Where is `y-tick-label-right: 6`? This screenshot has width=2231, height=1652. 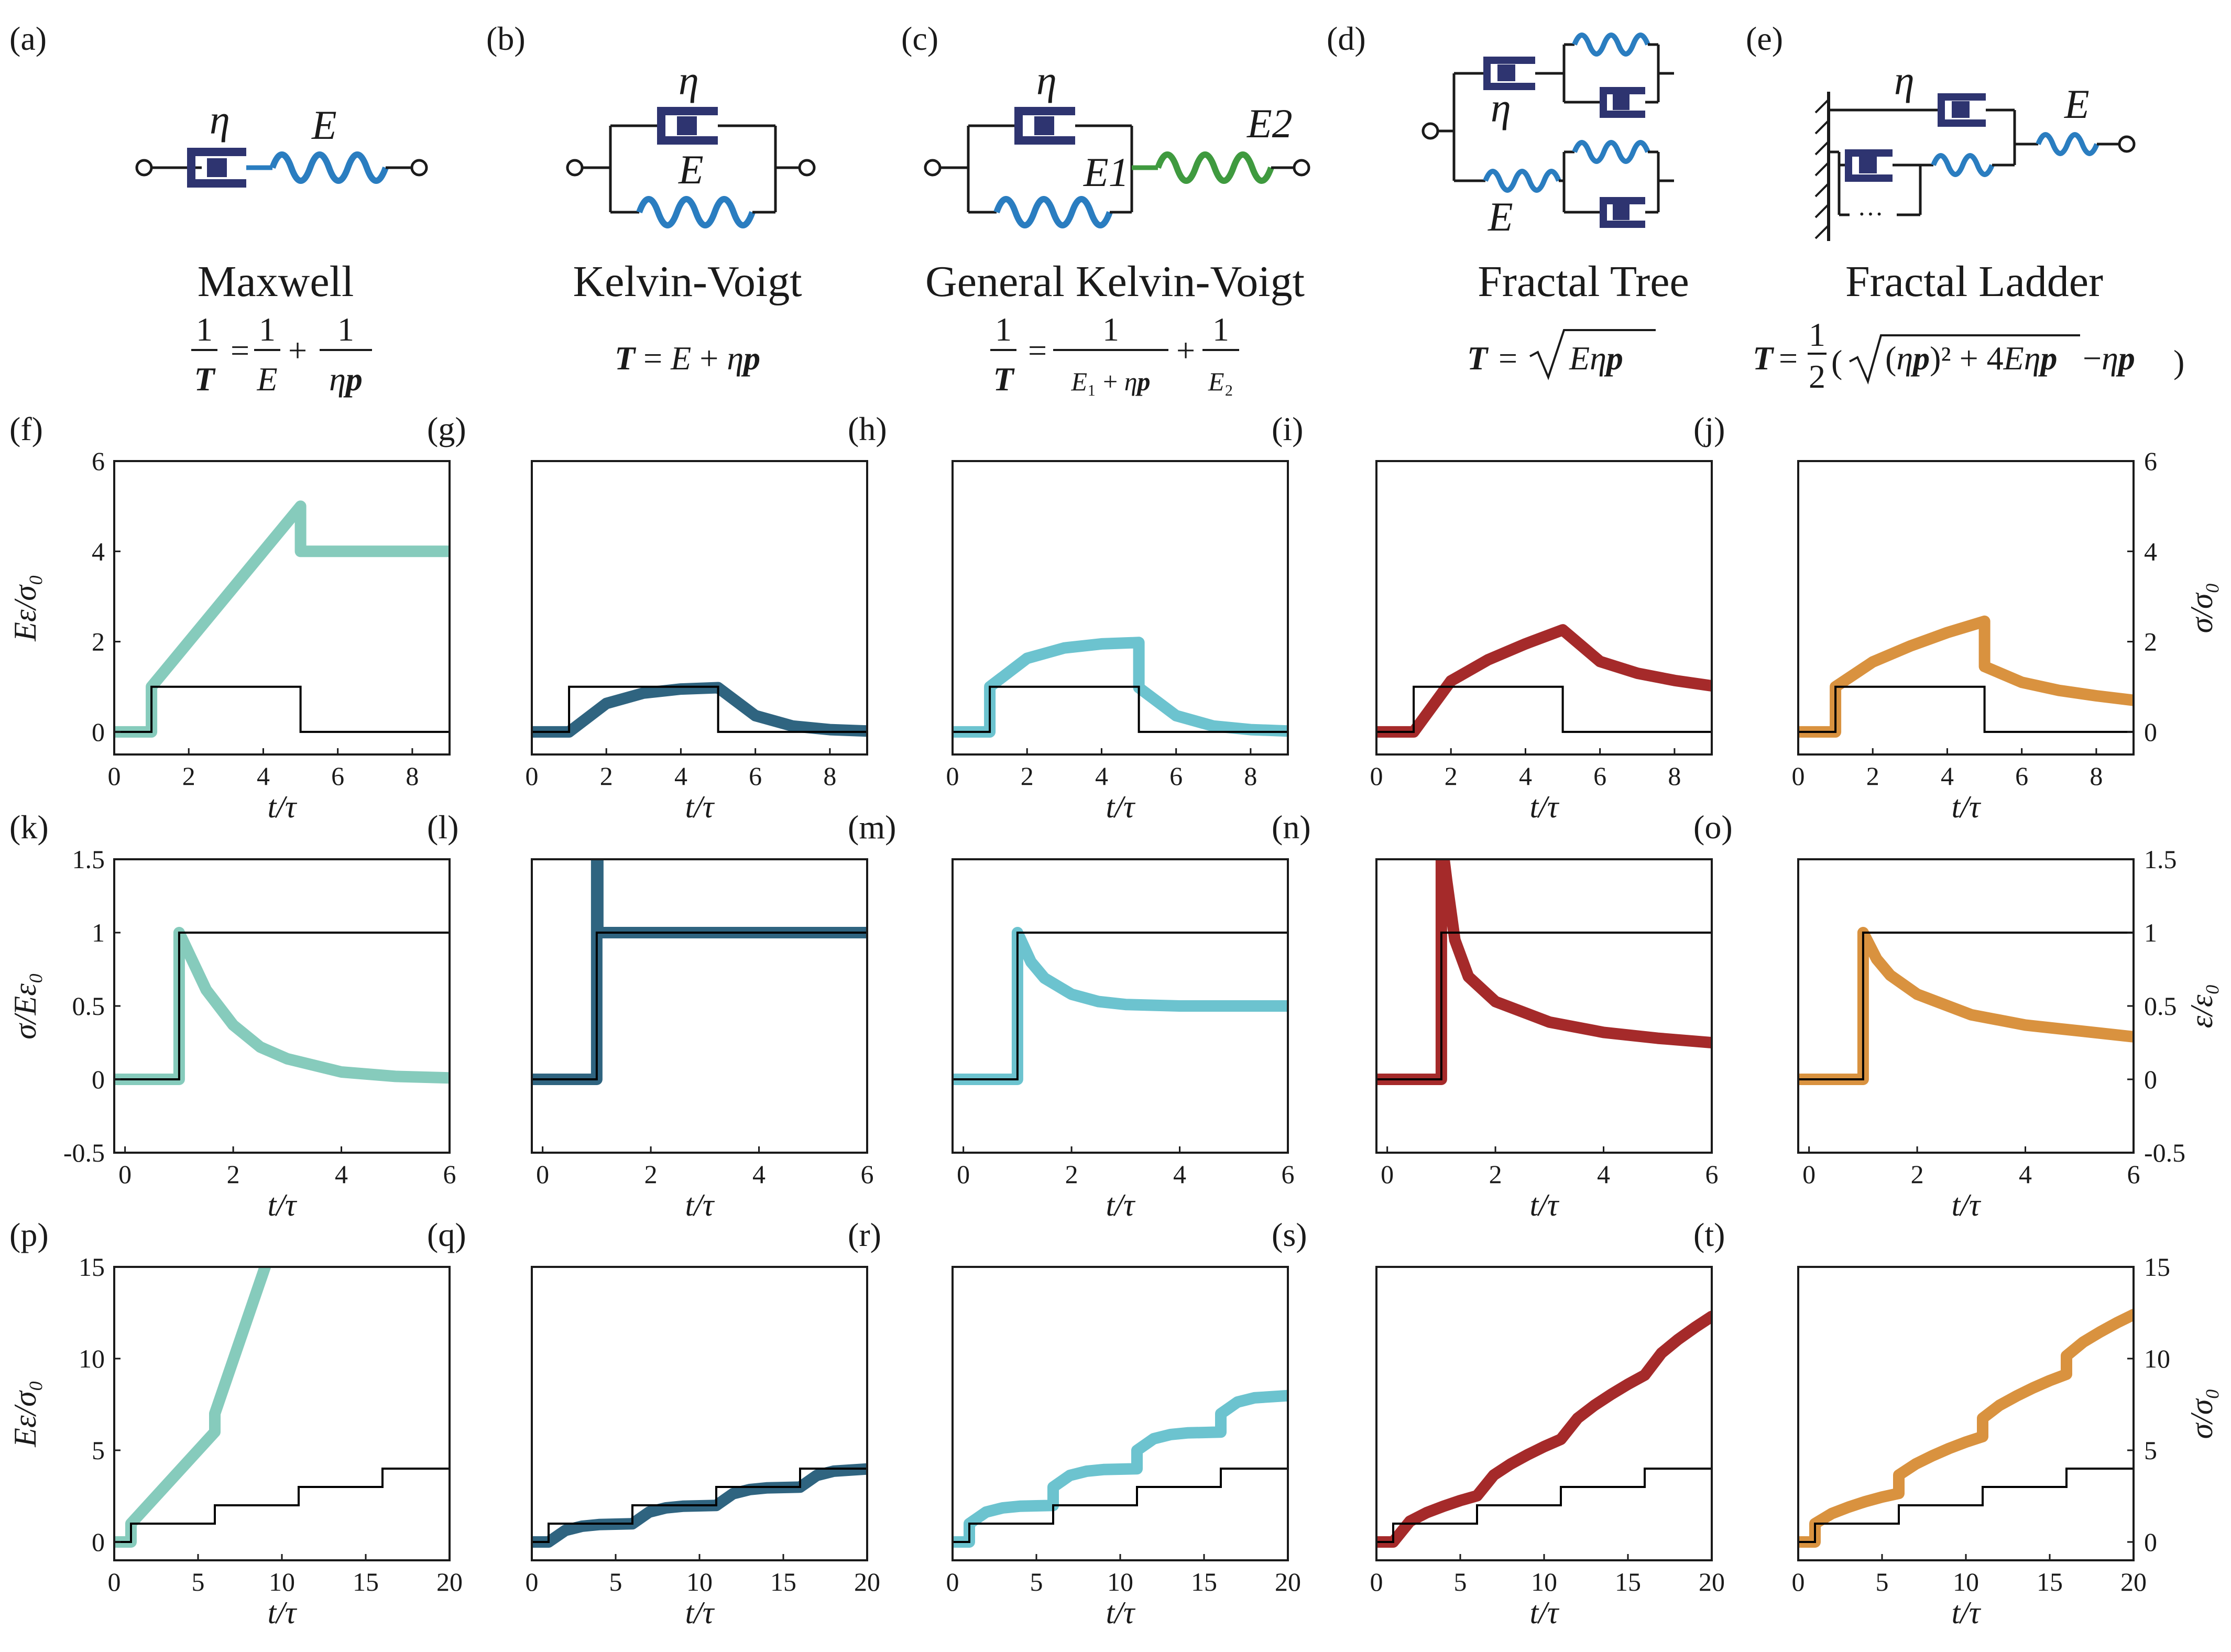 y-tick-label-right: 6 is located at coordinates (2151, 461).